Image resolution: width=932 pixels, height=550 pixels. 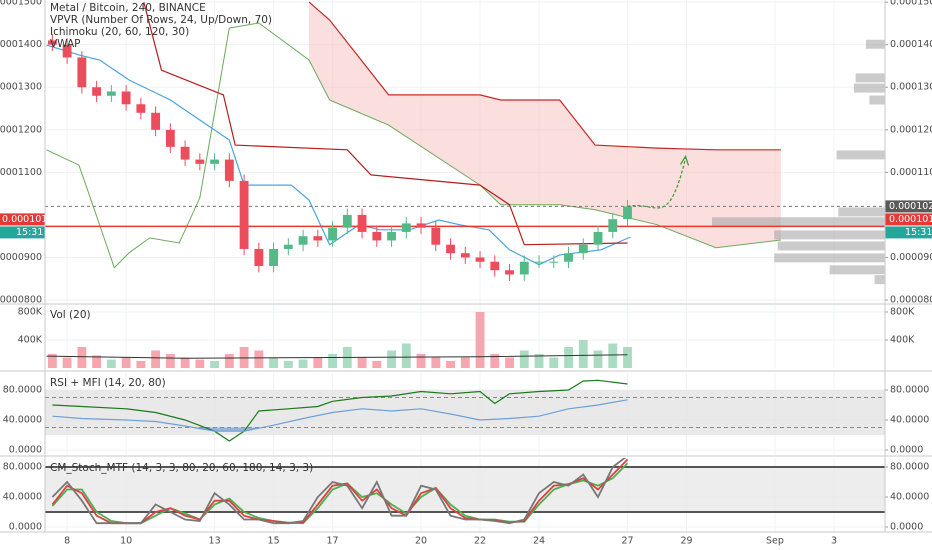 I want to click on x-tick-label: 22, so click(x=480, y=541).